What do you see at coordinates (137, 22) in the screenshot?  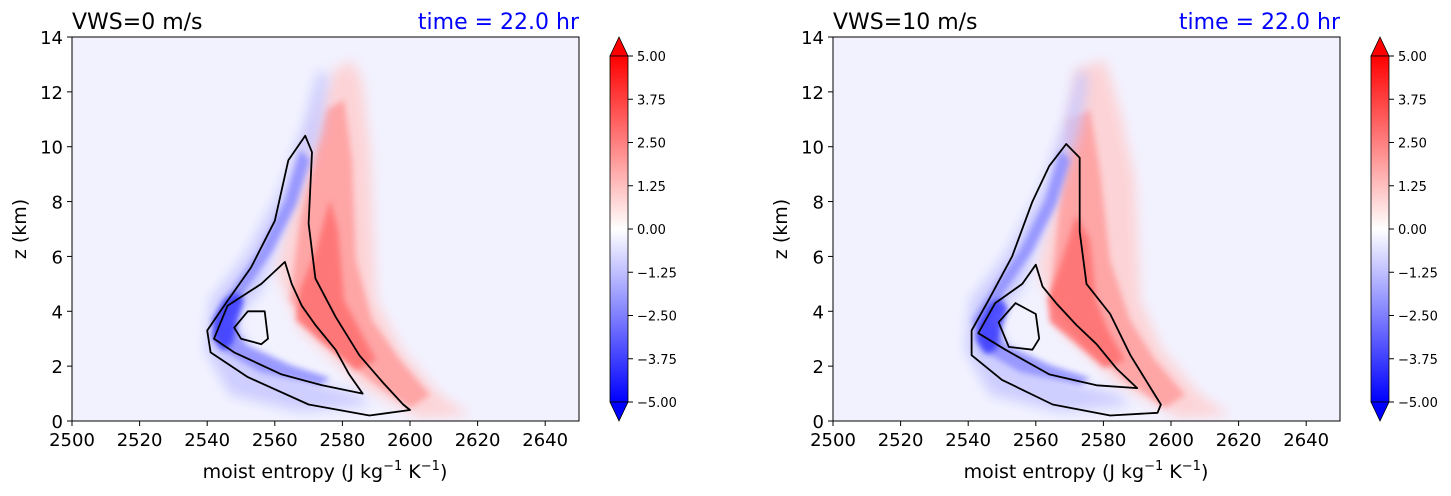 I see `title-left: VWS=0 m/s` at bounding box center [137, 22].